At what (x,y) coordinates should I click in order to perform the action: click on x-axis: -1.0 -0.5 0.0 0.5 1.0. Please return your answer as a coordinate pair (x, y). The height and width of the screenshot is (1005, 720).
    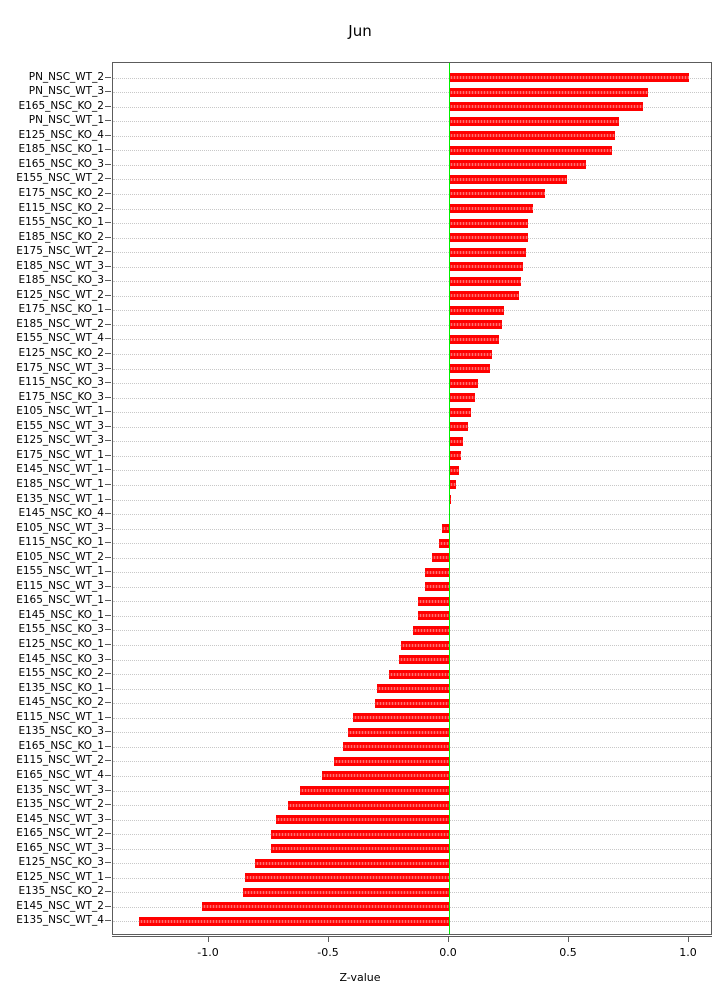
    Looking at the image, I should click on (412, 956).